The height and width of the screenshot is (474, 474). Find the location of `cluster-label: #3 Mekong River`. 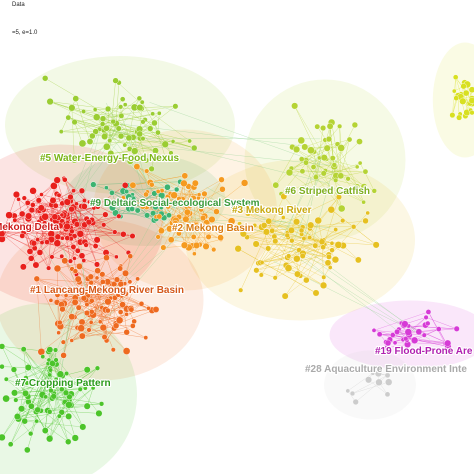

cluster-label: #3 Mekong River is located at coordinates (272, 210).